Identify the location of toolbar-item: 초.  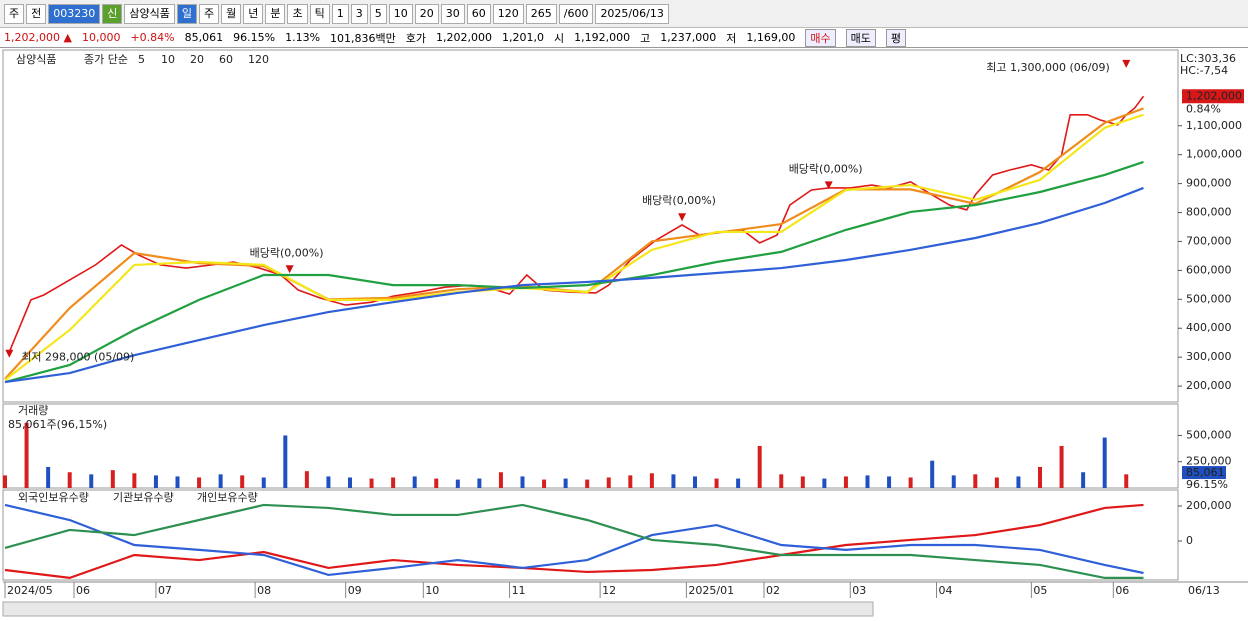
(297, 13).